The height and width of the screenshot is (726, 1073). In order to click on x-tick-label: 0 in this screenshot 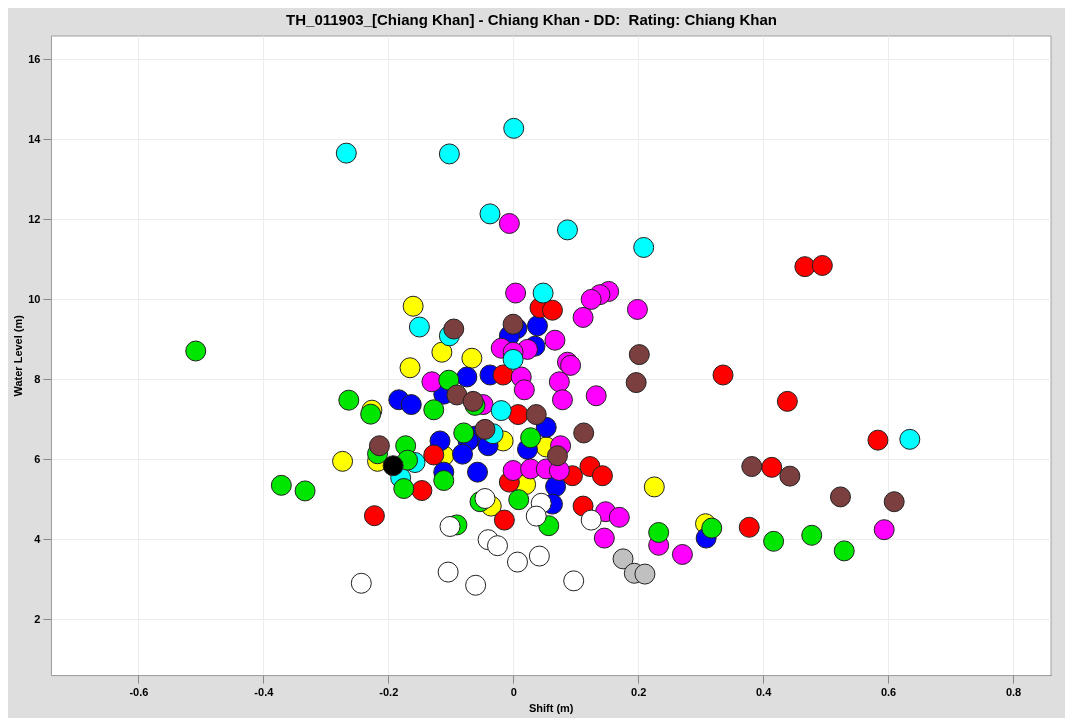, I will do `click(513, 692)`.